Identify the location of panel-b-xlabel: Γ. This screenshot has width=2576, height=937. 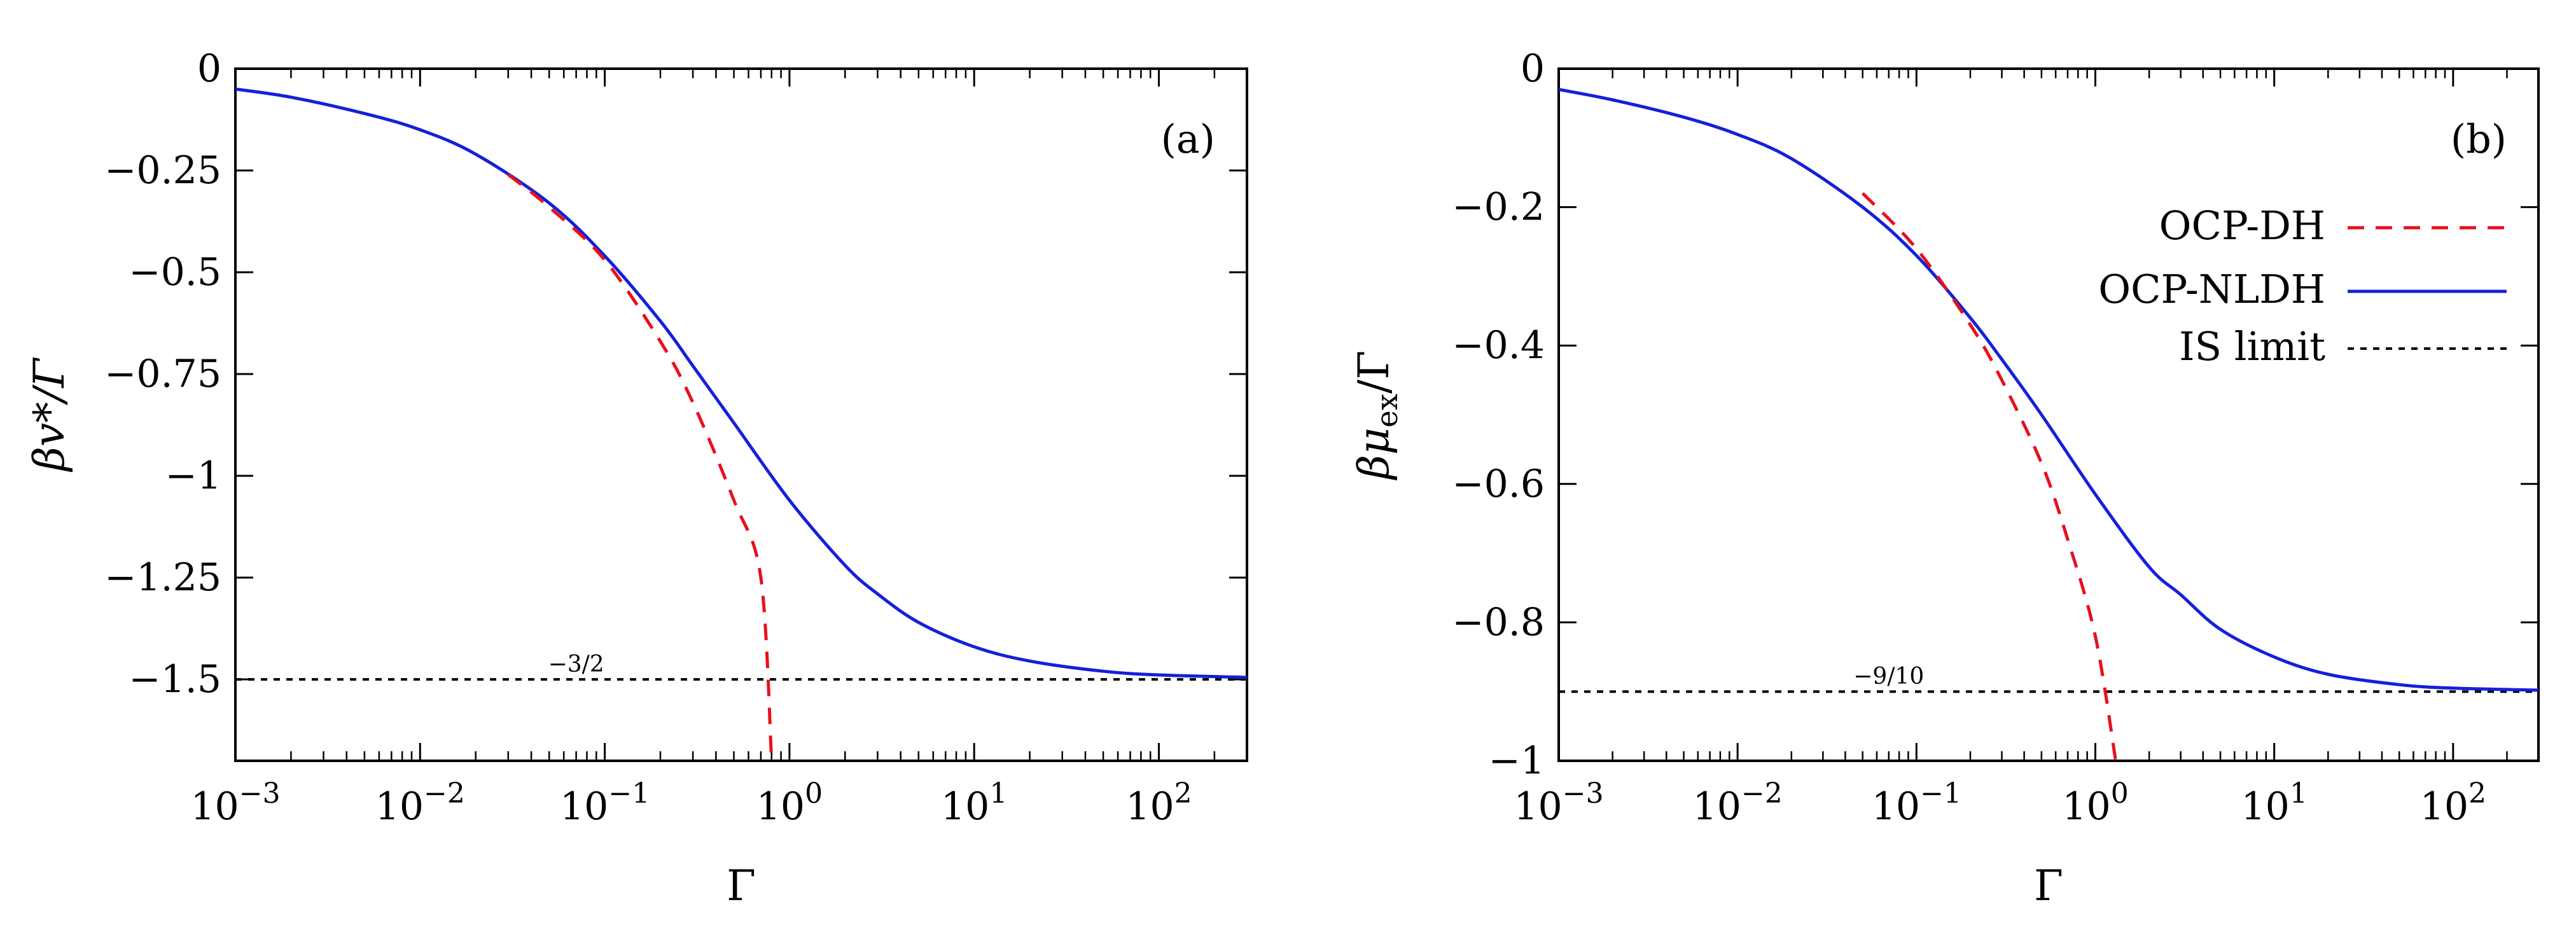
(2048, 885).